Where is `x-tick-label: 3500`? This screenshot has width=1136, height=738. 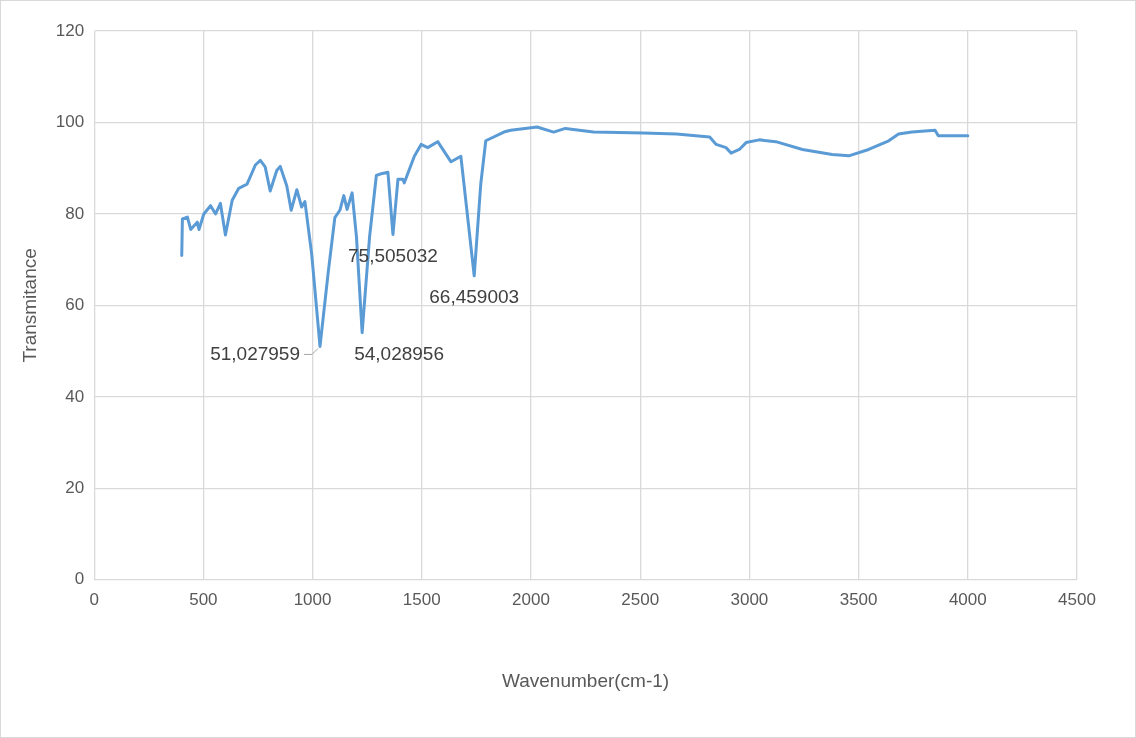 x-tick-label: 3500 is located at coordinates (858, 599).